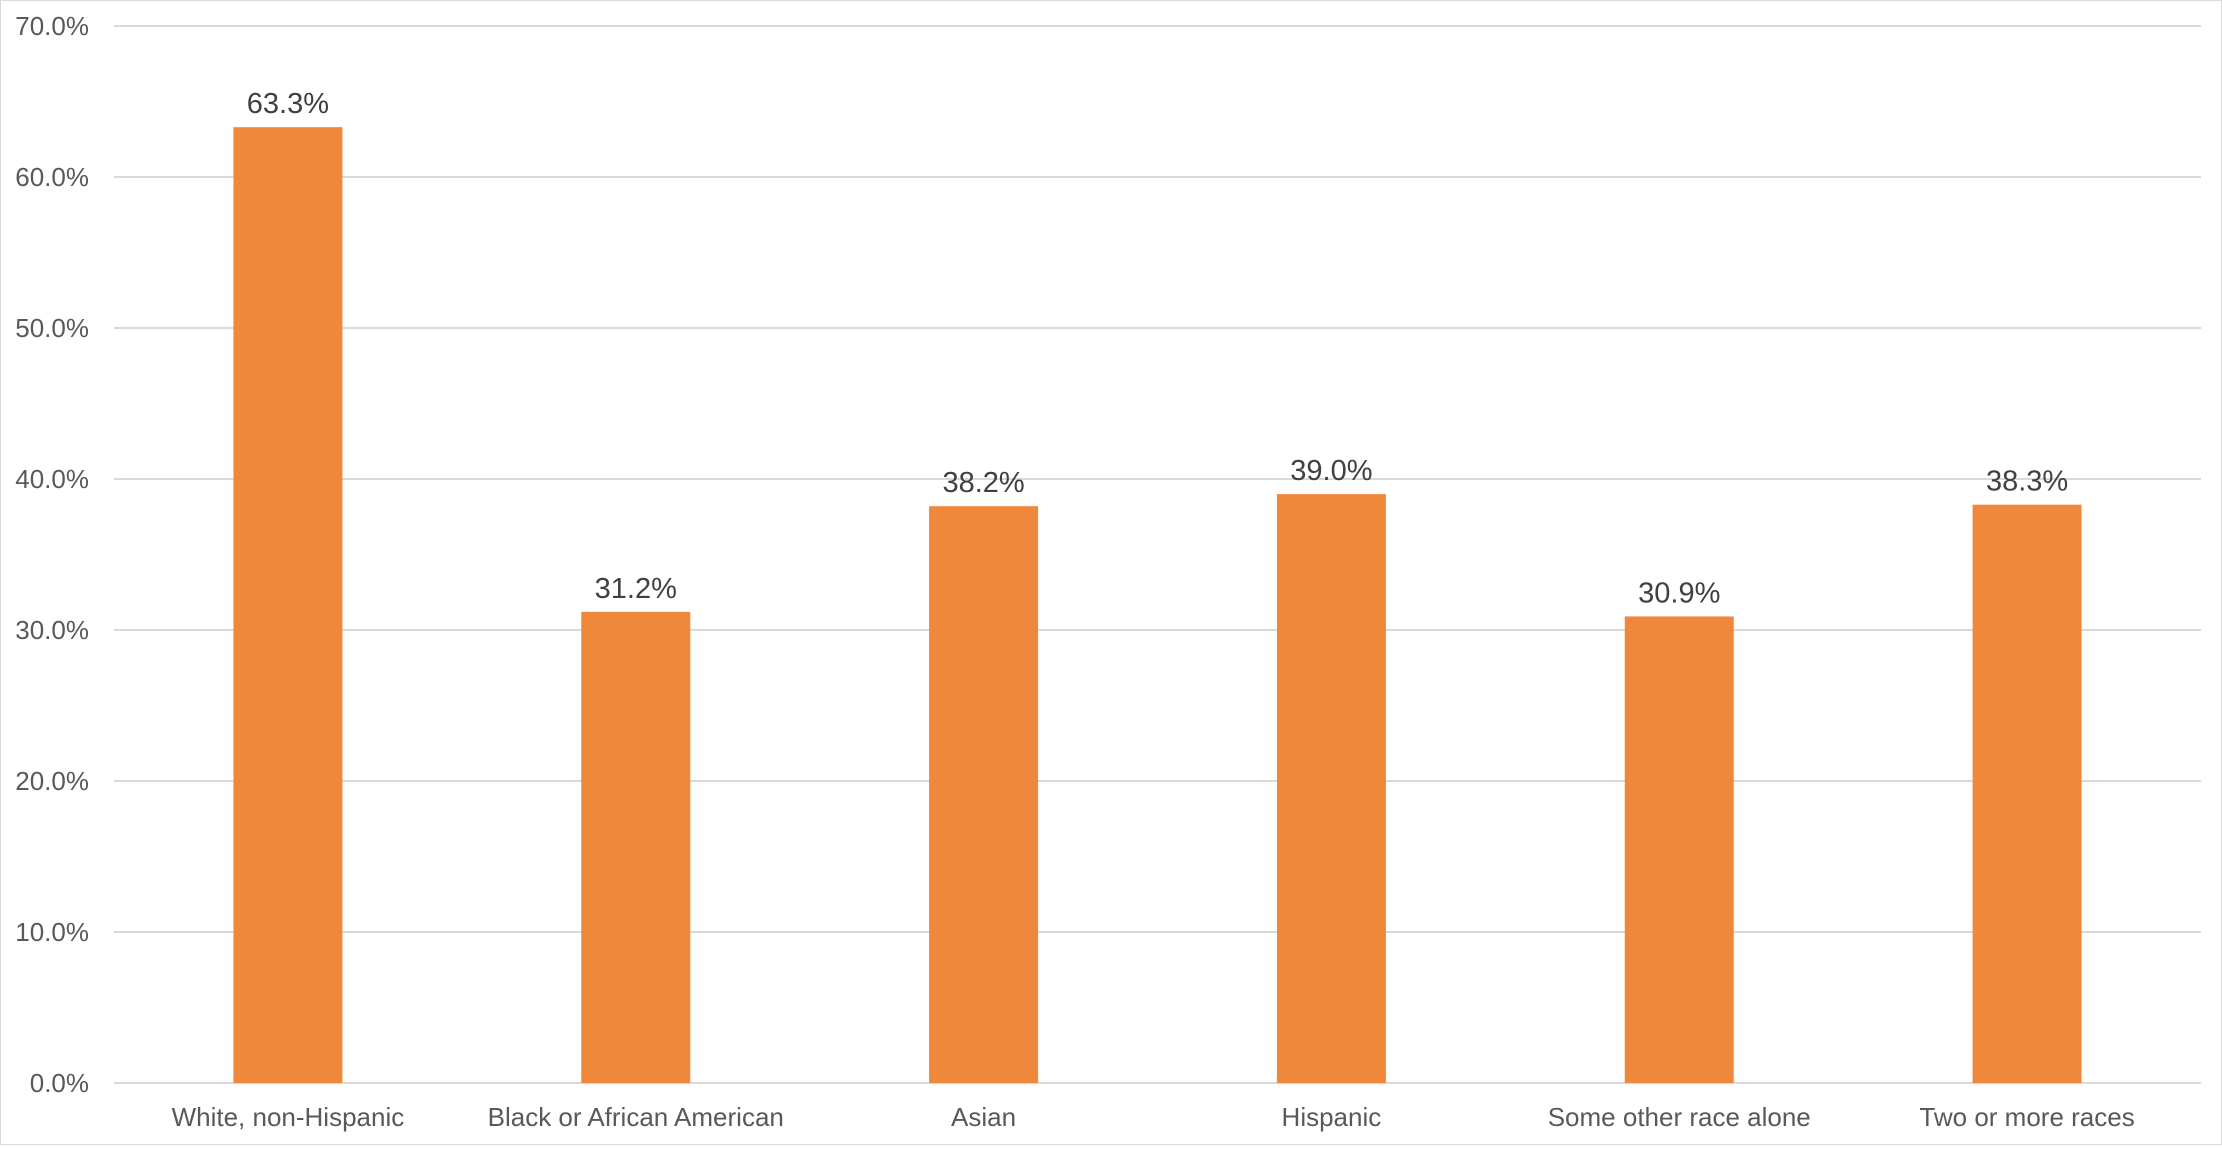 The width and height of the screenshot is (2222, 1149). I want to click on y-tick-label: 40.0%, so click(52, 479).